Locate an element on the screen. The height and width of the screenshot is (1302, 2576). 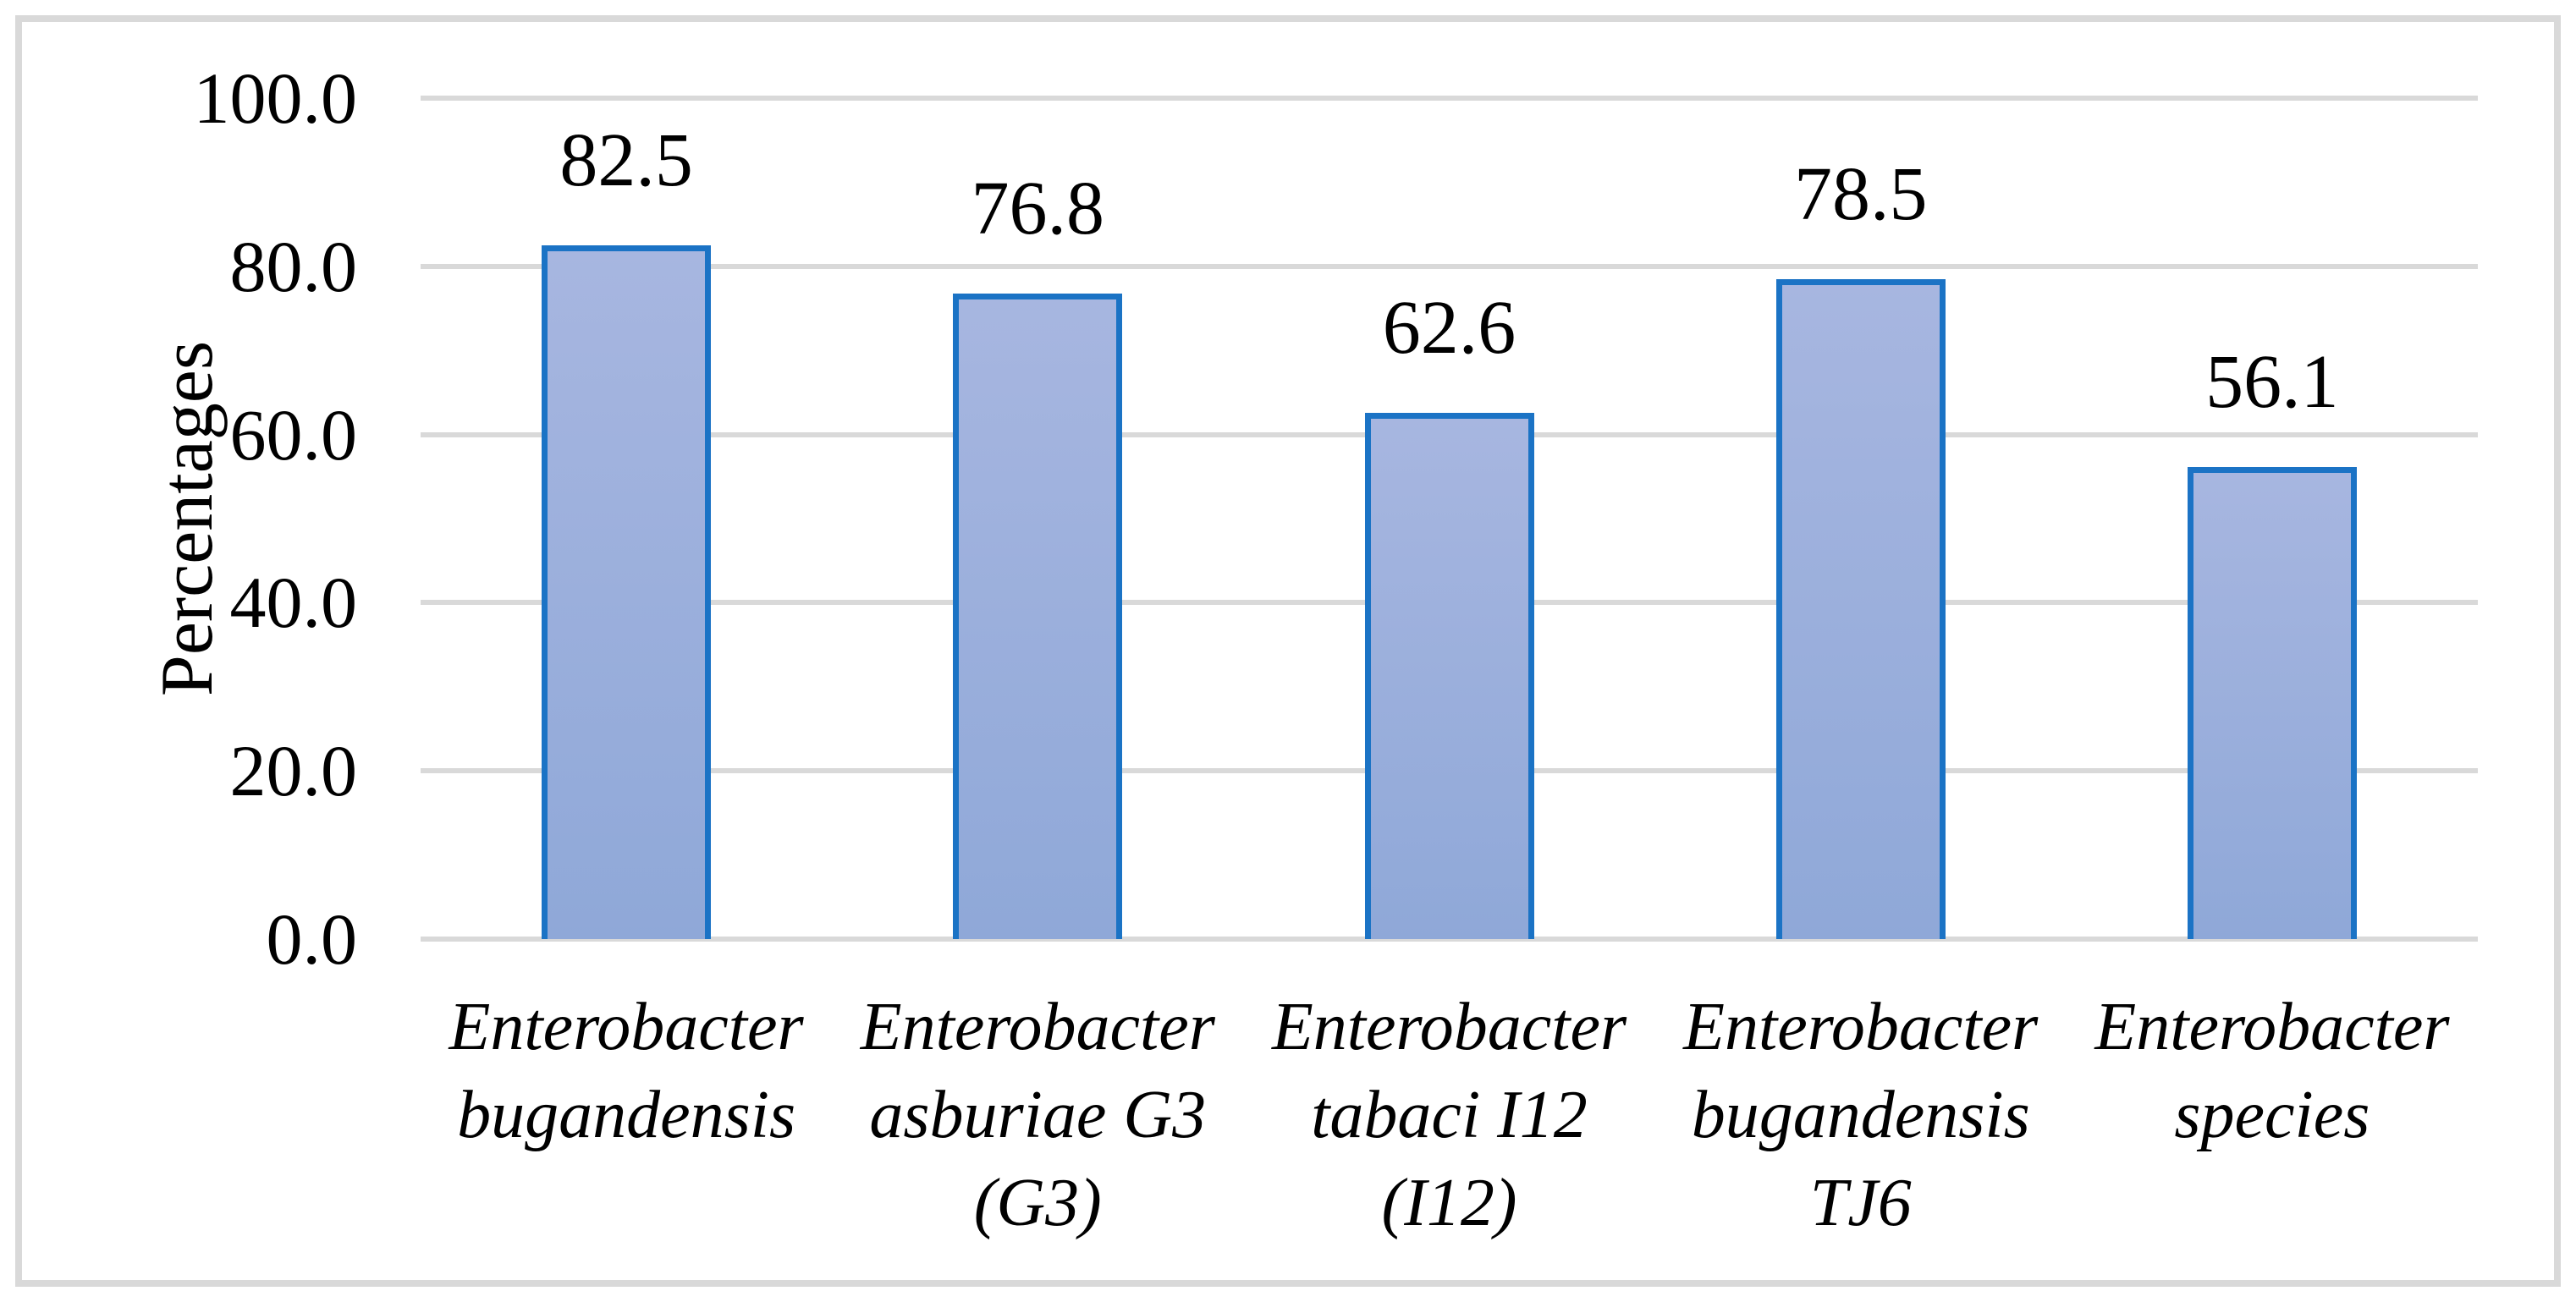
y-tick-label: 20.0 is located at coordinates (293, 771).